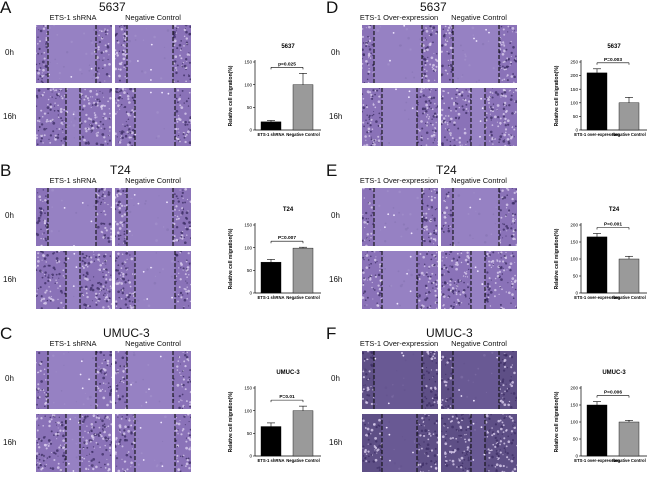  Describe the element at coordinates (574, 62) in the screenshot. I see `y-tick-label: 250` at that location.